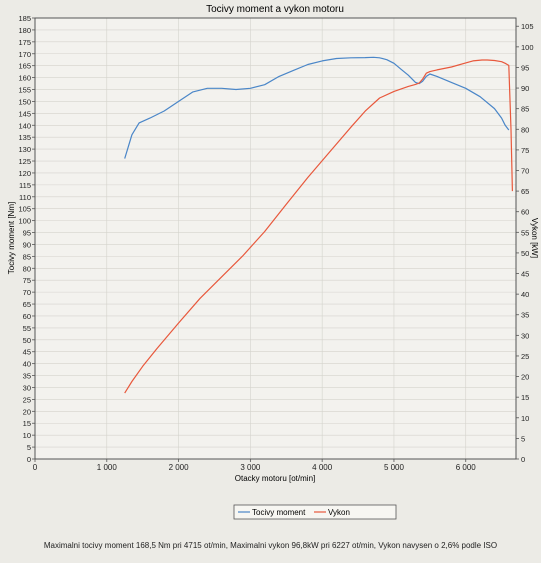  I want to click on y-right-tick-label: 95, so click(525, 67).